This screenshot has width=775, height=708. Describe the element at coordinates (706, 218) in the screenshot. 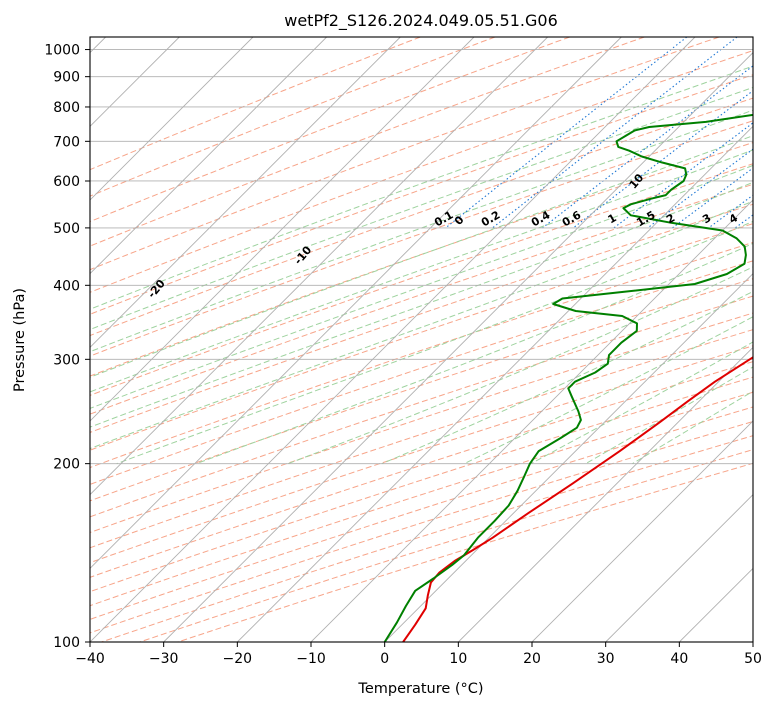

I see `mixing-ratio-label: 3` at that location.